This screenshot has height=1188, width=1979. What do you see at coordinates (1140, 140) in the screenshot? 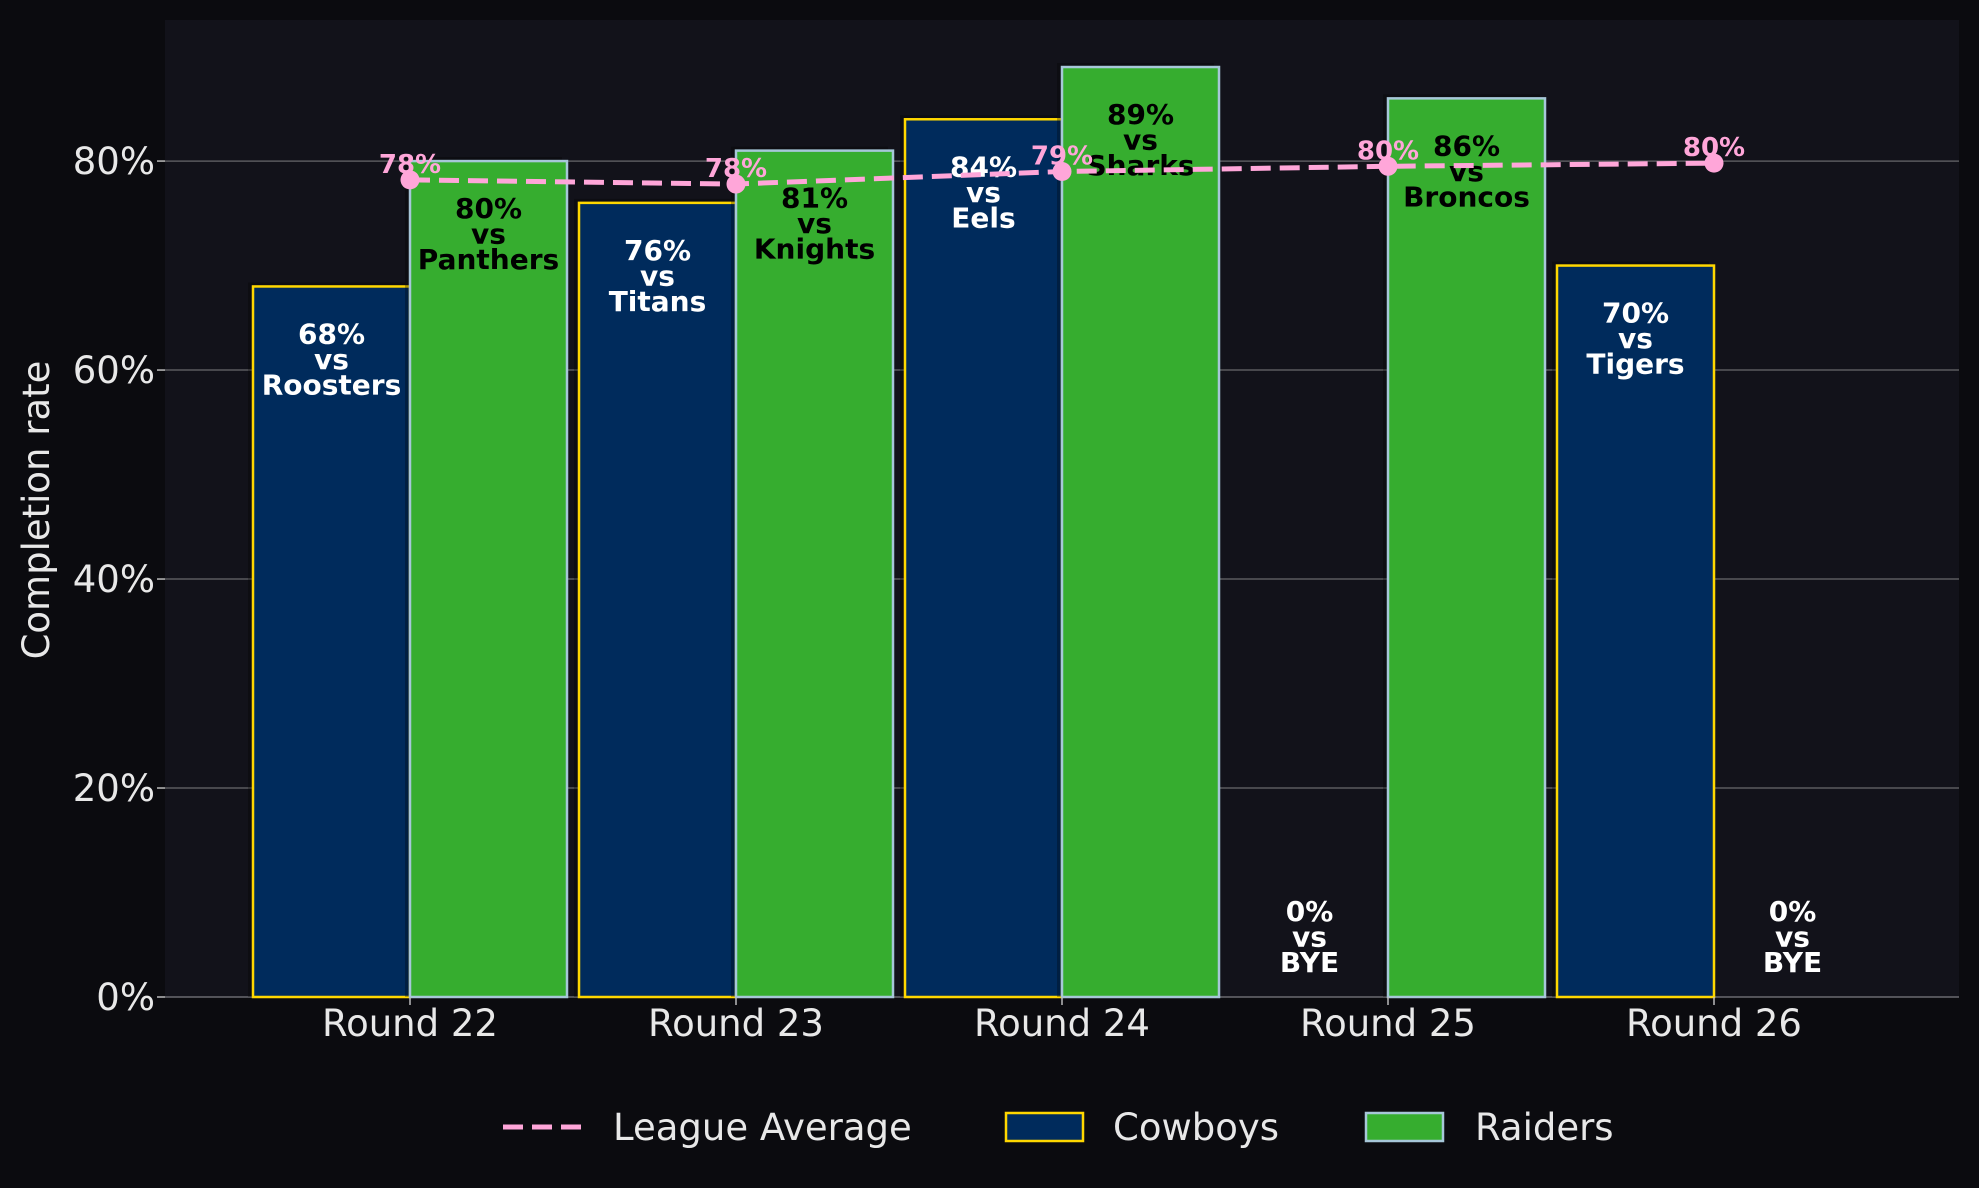
I see `bar-label-raiders-round-24-line-2: vs` at bounding box center [1140, 140].